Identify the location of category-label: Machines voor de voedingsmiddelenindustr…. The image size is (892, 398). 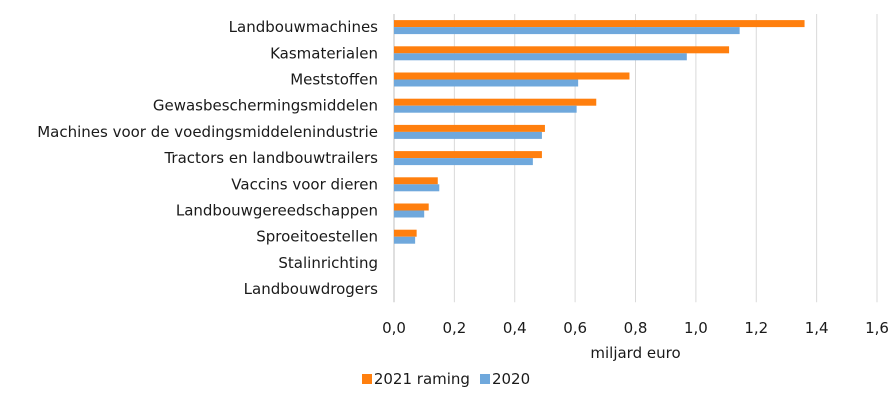
(207, 132).